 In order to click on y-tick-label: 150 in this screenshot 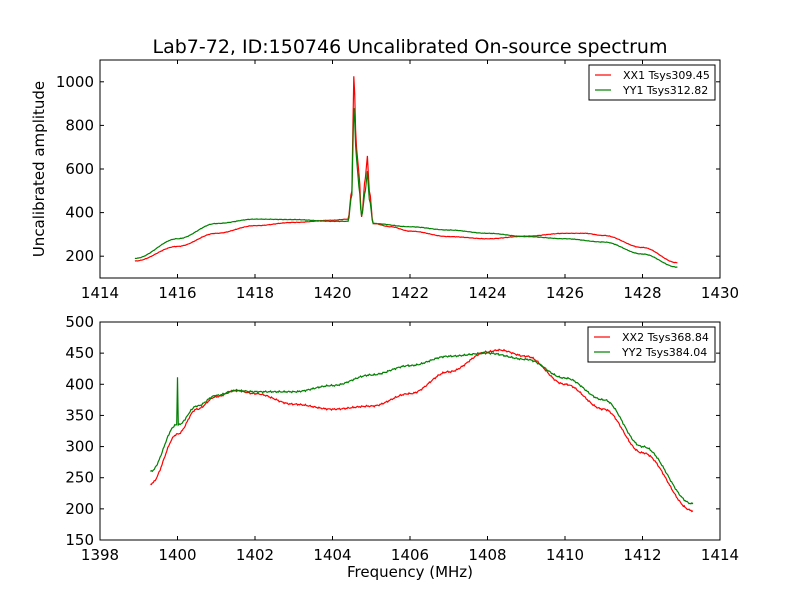, I will do `click(79, 540)`.